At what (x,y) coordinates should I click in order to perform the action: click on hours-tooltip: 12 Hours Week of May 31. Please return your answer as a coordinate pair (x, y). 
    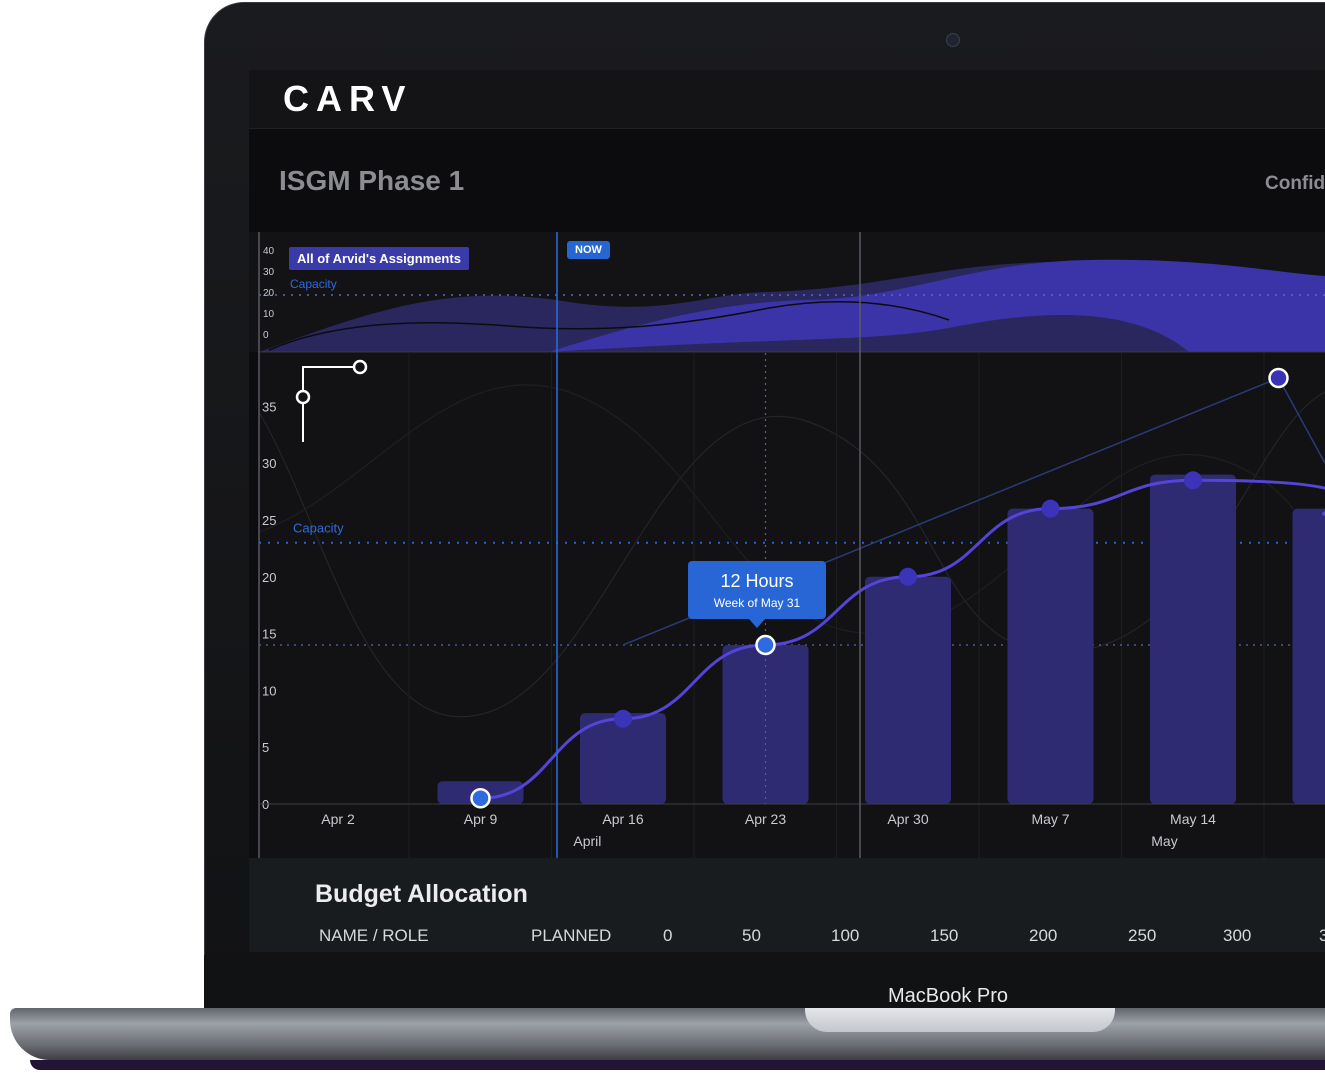
    Looking at the image, I should click on (757, 594).